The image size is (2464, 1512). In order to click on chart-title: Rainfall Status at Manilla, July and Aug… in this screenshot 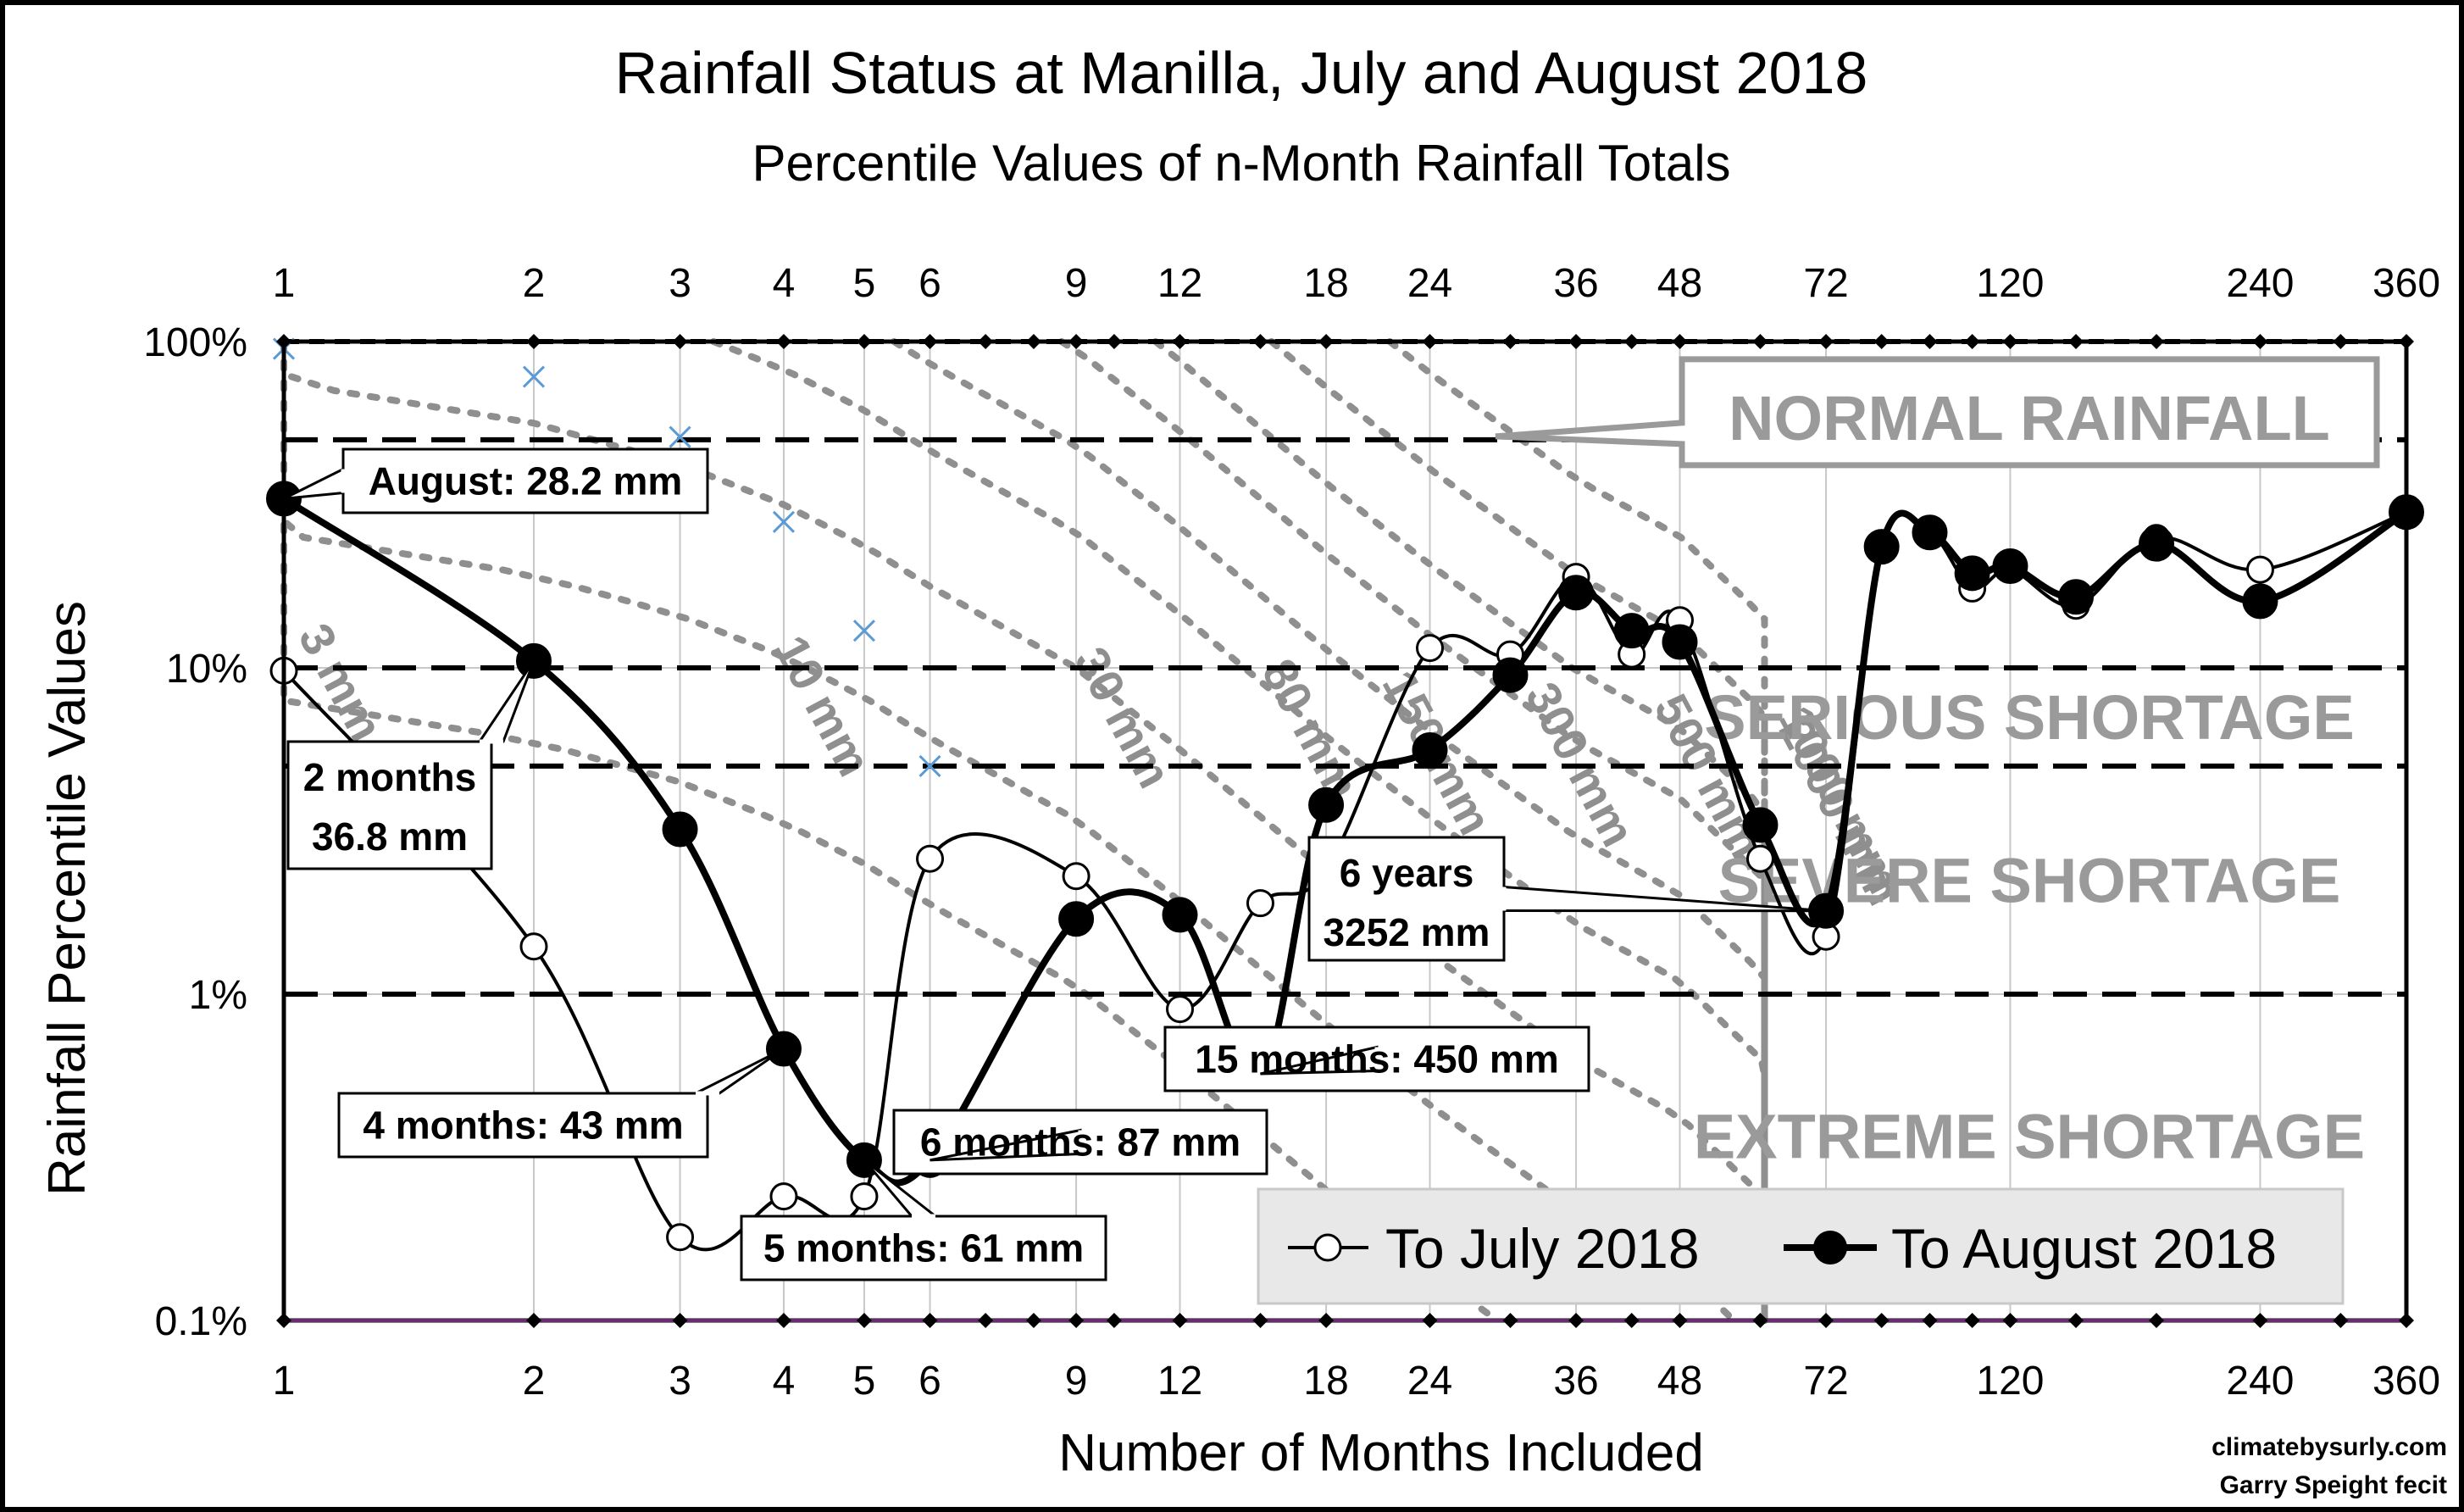, I will do `click(1241, 73)`.